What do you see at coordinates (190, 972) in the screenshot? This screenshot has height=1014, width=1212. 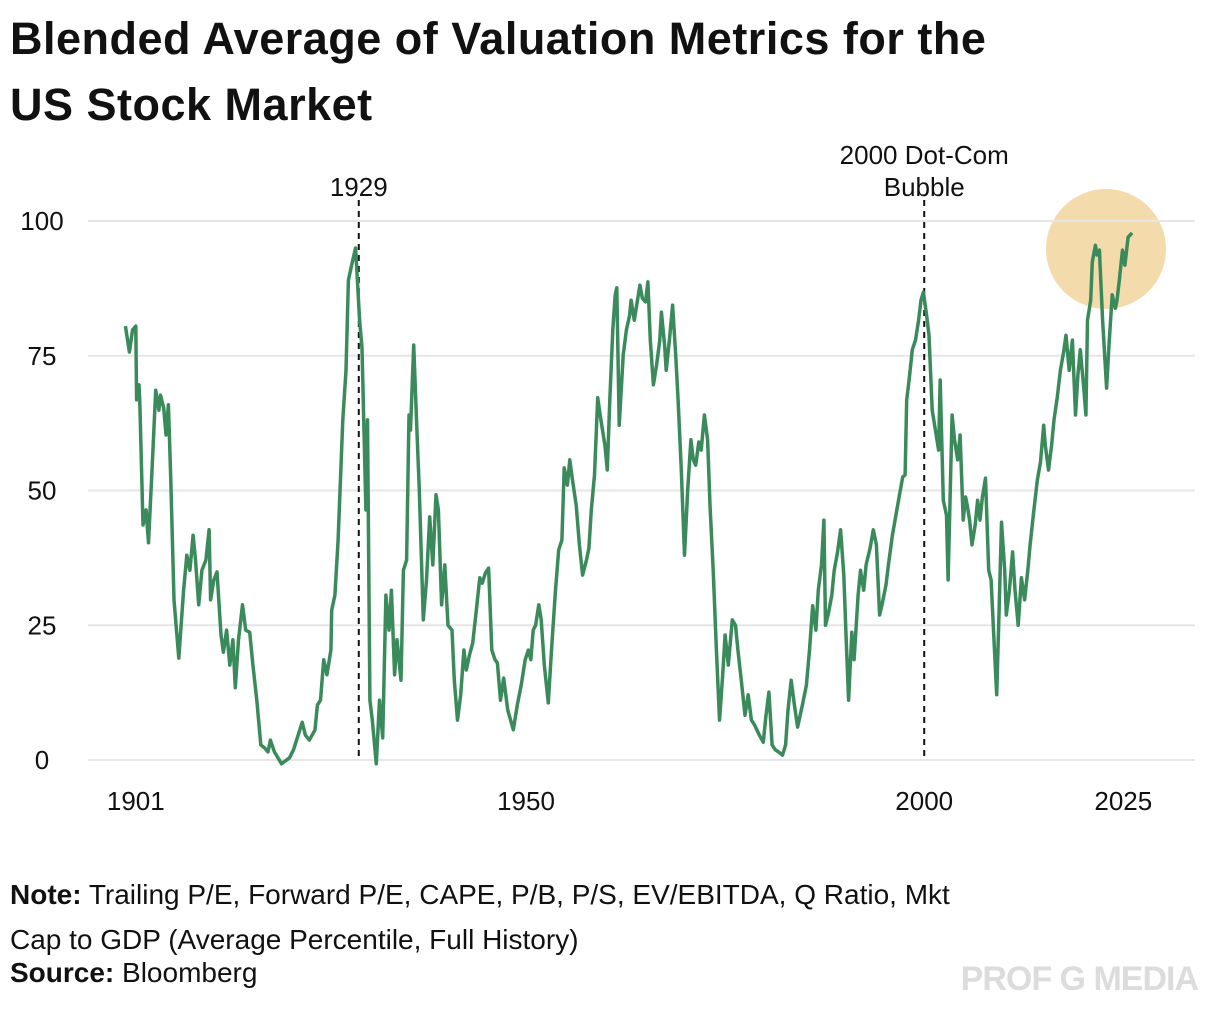 I see `source-text: Bloomberg` at bounding box center [190, 972].